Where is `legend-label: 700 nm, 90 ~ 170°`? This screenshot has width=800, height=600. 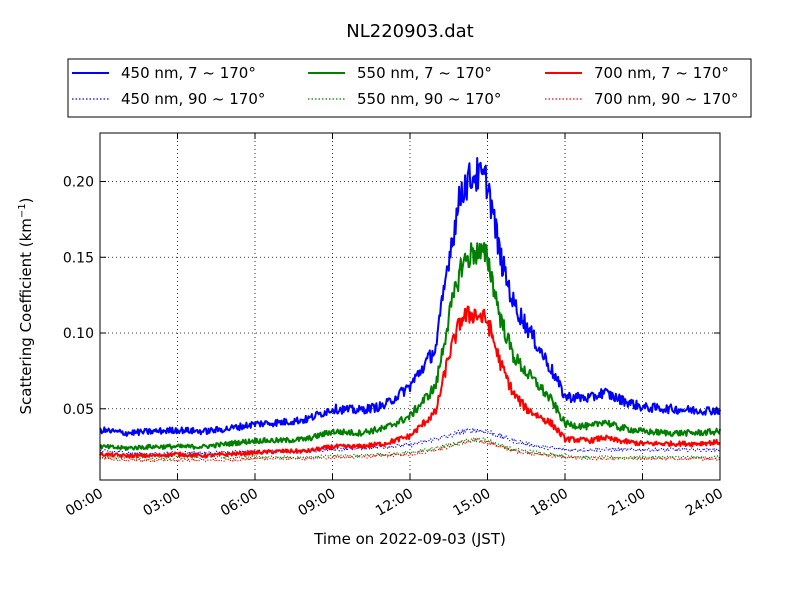 legend-label: 700 nm, 90 ~ 170° is located at coordinates (666, 99).